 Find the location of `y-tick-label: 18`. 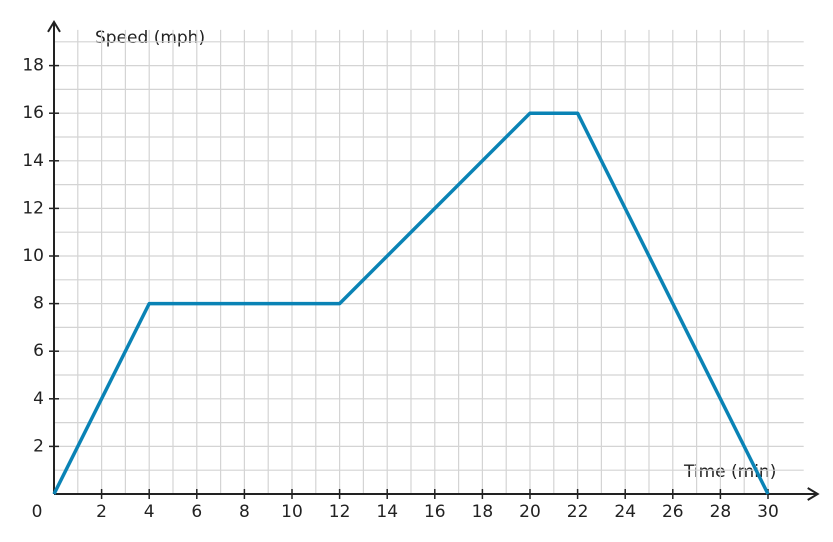

y-tick-label: 18 is located at coordinates (33, 66).